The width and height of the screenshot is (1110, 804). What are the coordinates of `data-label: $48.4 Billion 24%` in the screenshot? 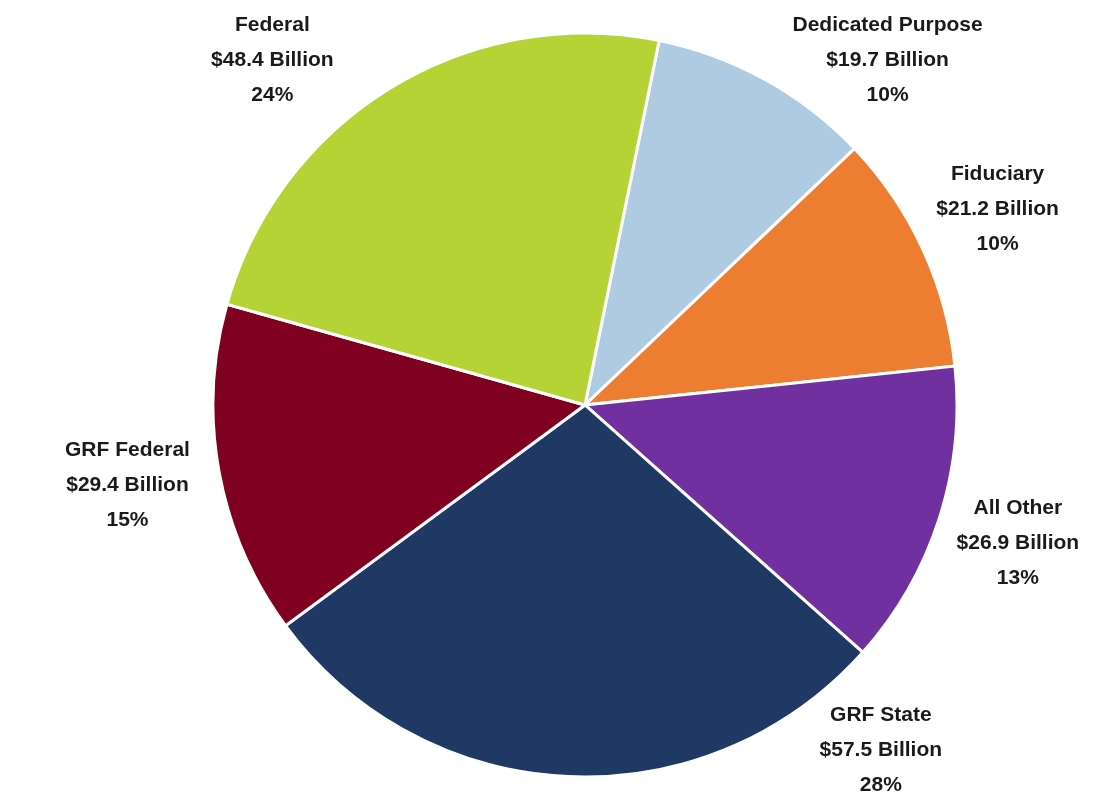 It's located at (272, 75).